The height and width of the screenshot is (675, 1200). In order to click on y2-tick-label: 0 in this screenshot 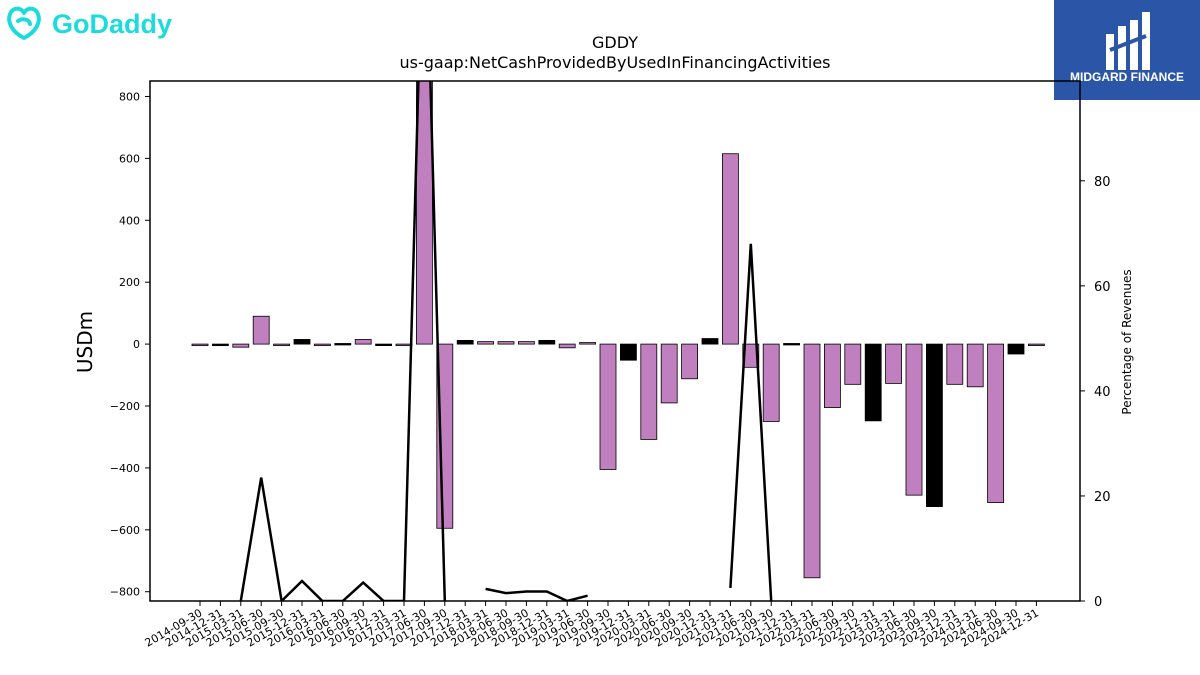, I will do `click(1098, 602)`.